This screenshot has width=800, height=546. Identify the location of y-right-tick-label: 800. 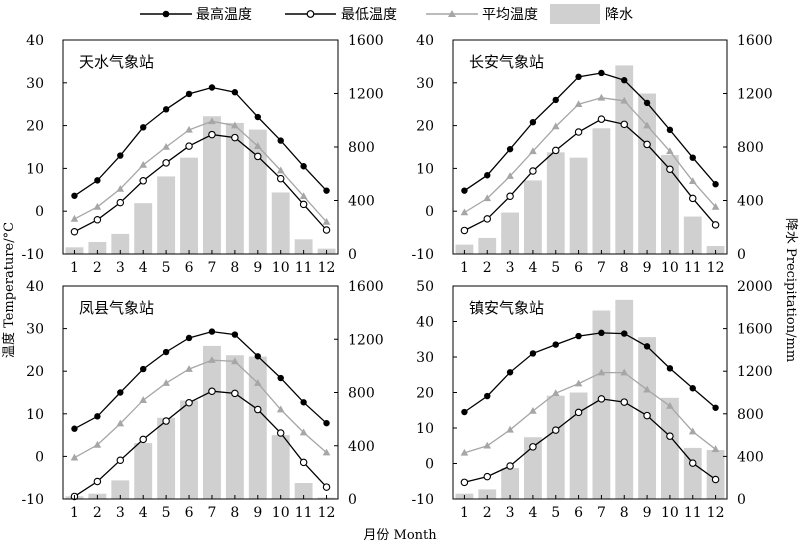
(361, 394).